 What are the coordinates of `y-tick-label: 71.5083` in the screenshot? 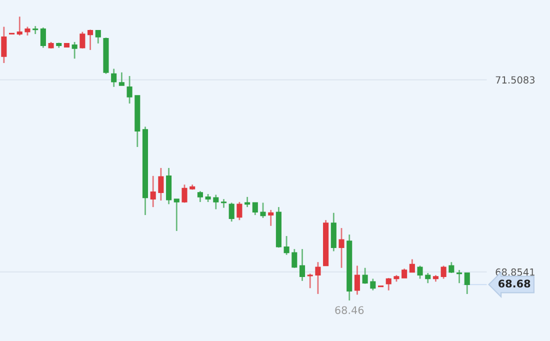 It's located at (515, 80).